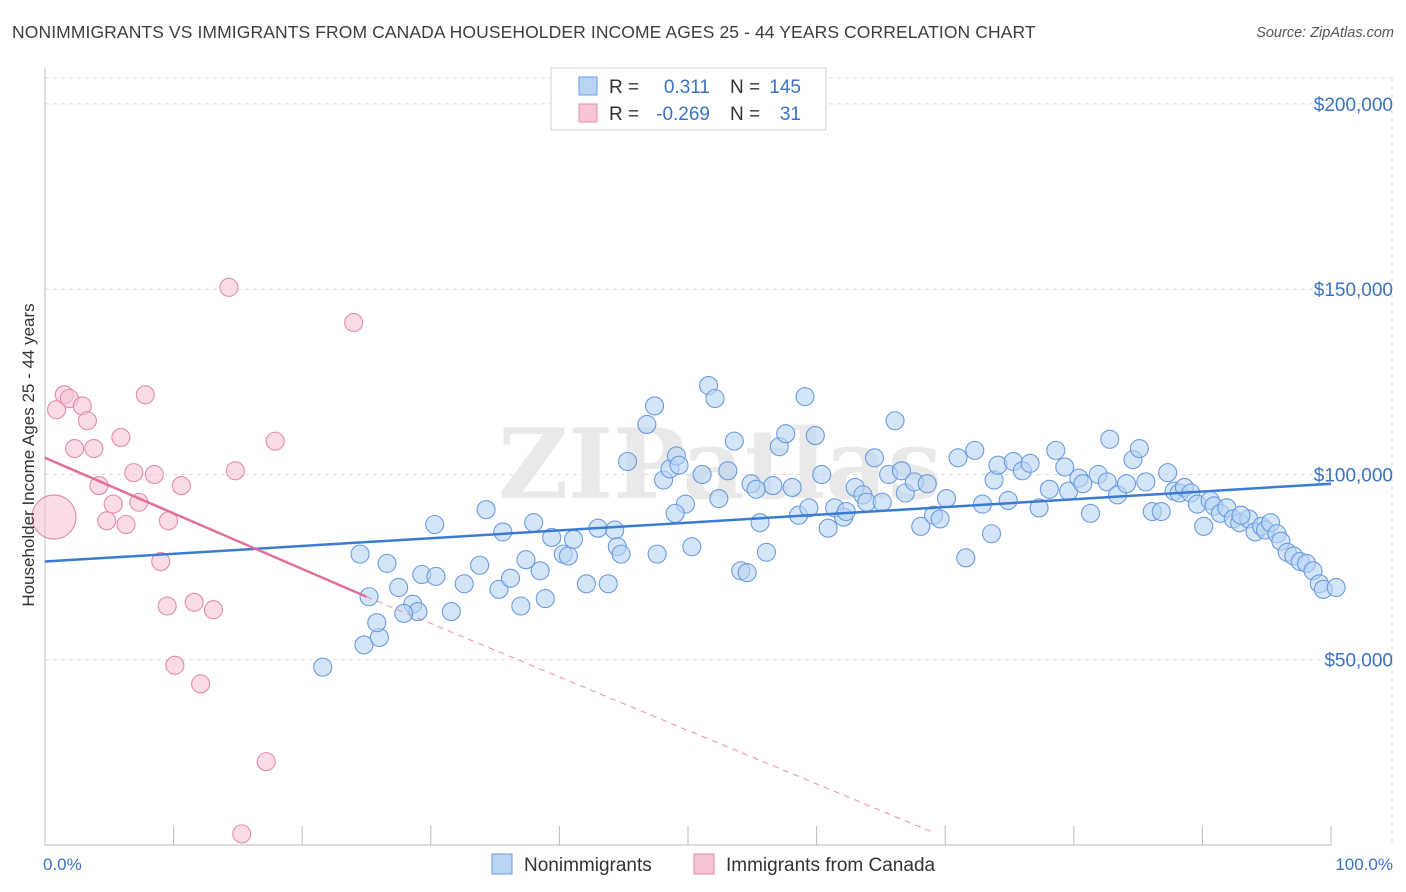 Image resolution: width=1406 pixels, height=892 pixels. I want to click on legend-n-label: N =, so click(745, 87).